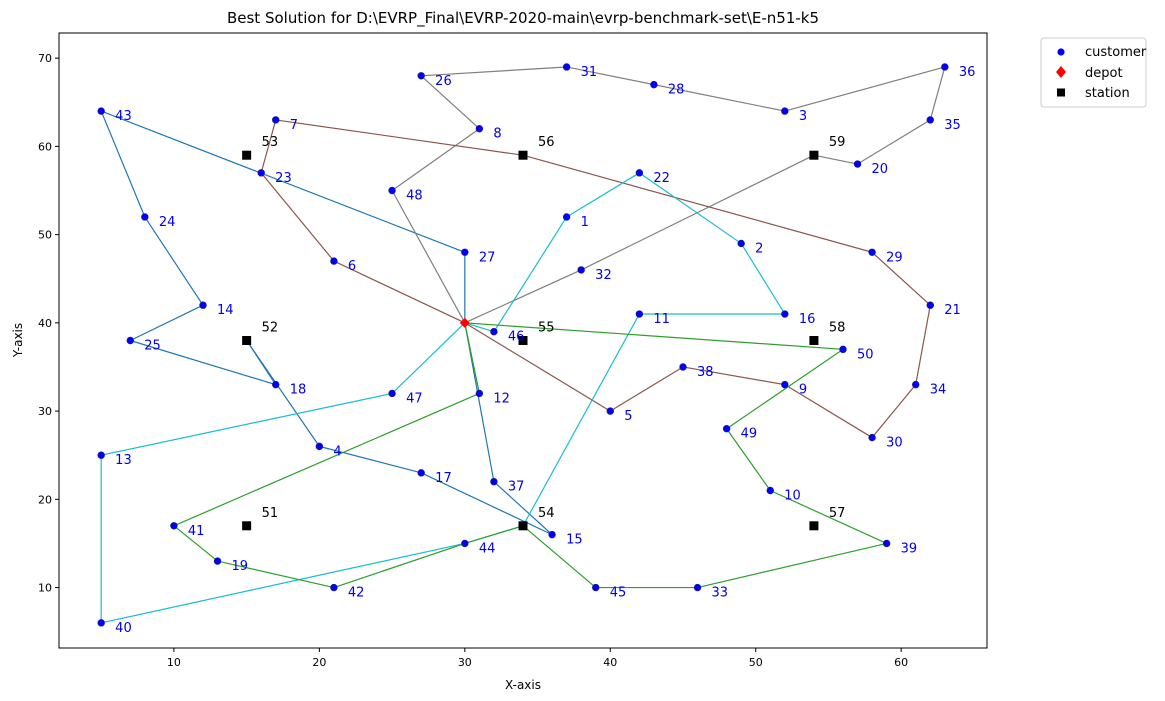  I want to click on customer-label-1: 1, so click(585, 222).